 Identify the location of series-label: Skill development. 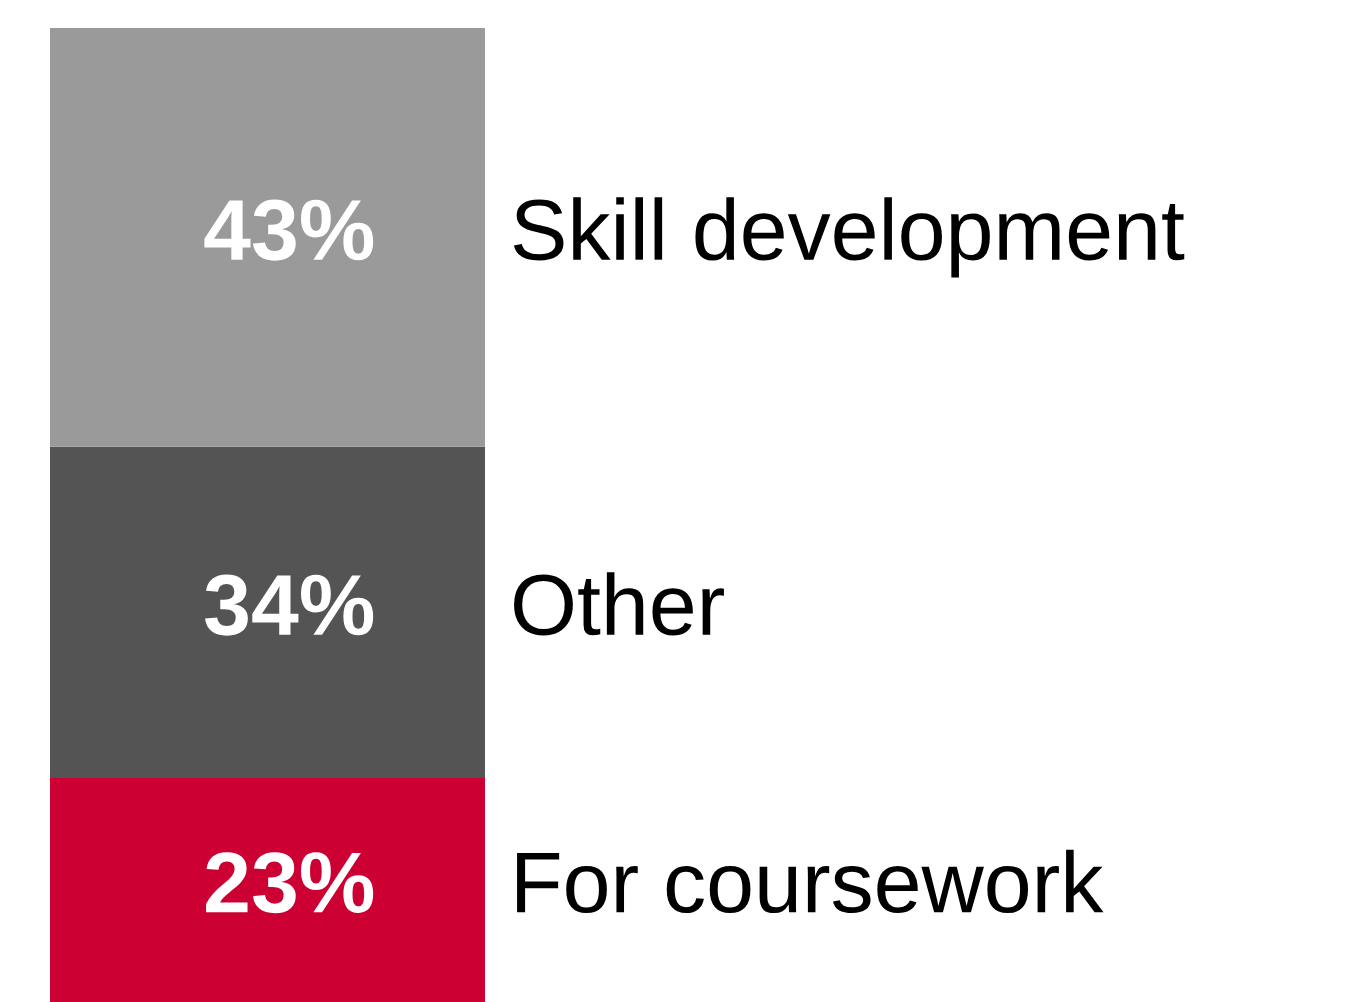
(849, 237).